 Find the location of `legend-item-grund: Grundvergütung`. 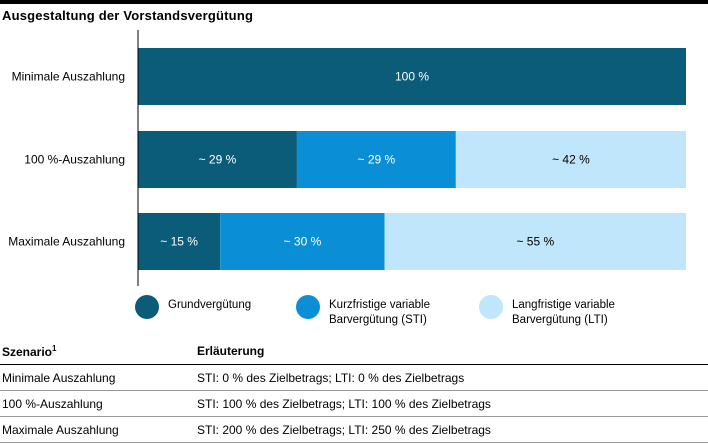

legend-item-grund: Grundvergütung is located at coordinates (193, 307).